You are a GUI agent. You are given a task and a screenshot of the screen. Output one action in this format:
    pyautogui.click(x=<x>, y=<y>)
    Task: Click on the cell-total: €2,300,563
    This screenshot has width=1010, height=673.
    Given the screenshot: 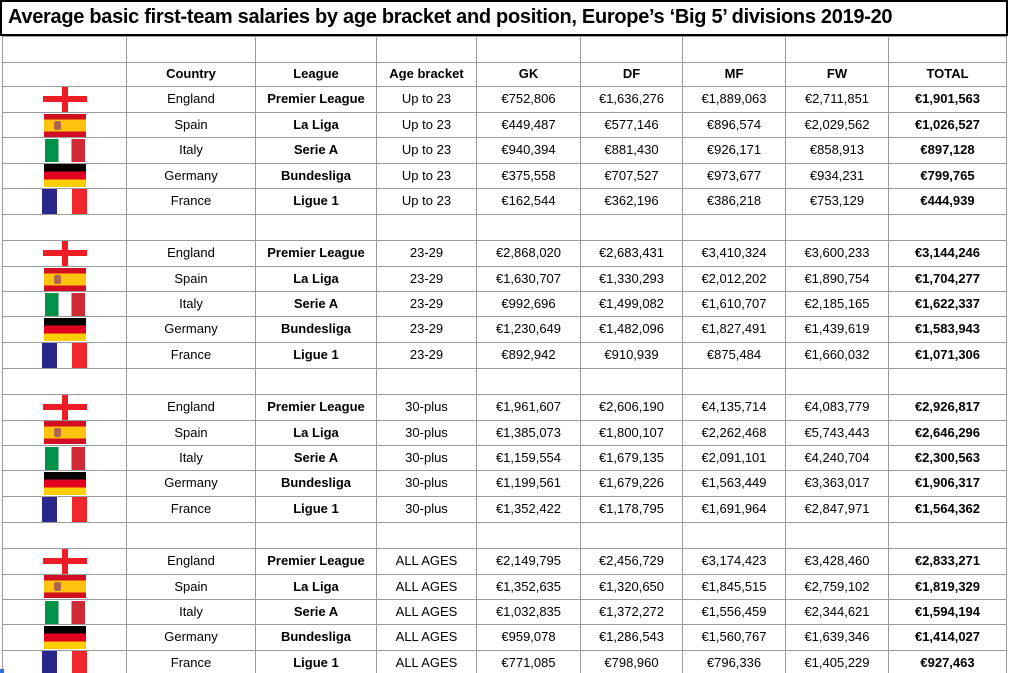 What is the action you would take?
    pyautogui.click(x=947, y=458)
    